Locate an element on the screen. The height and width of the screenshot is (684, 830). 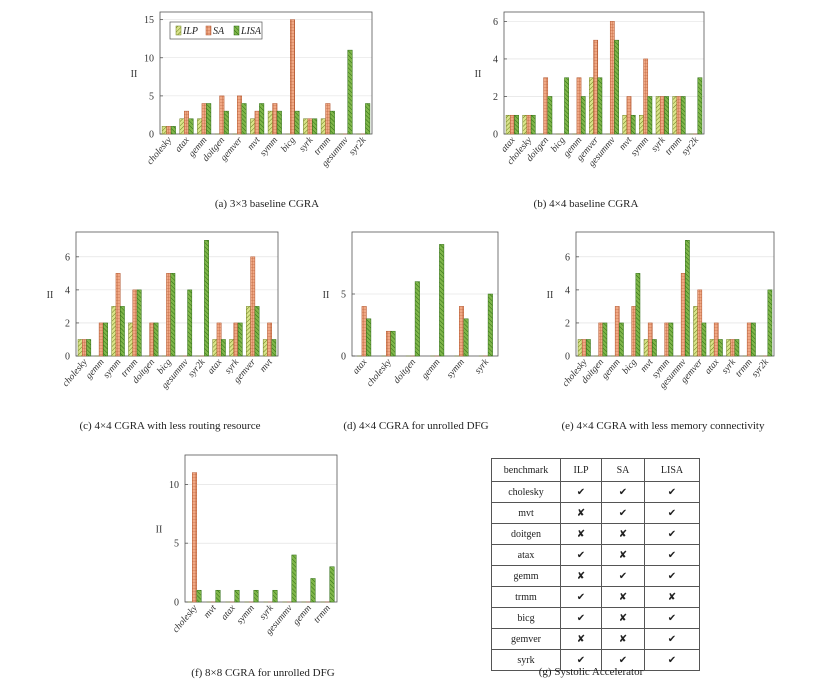
table-row: trmm ✔ ✘ ✘ is located at coordinates (595, 597).